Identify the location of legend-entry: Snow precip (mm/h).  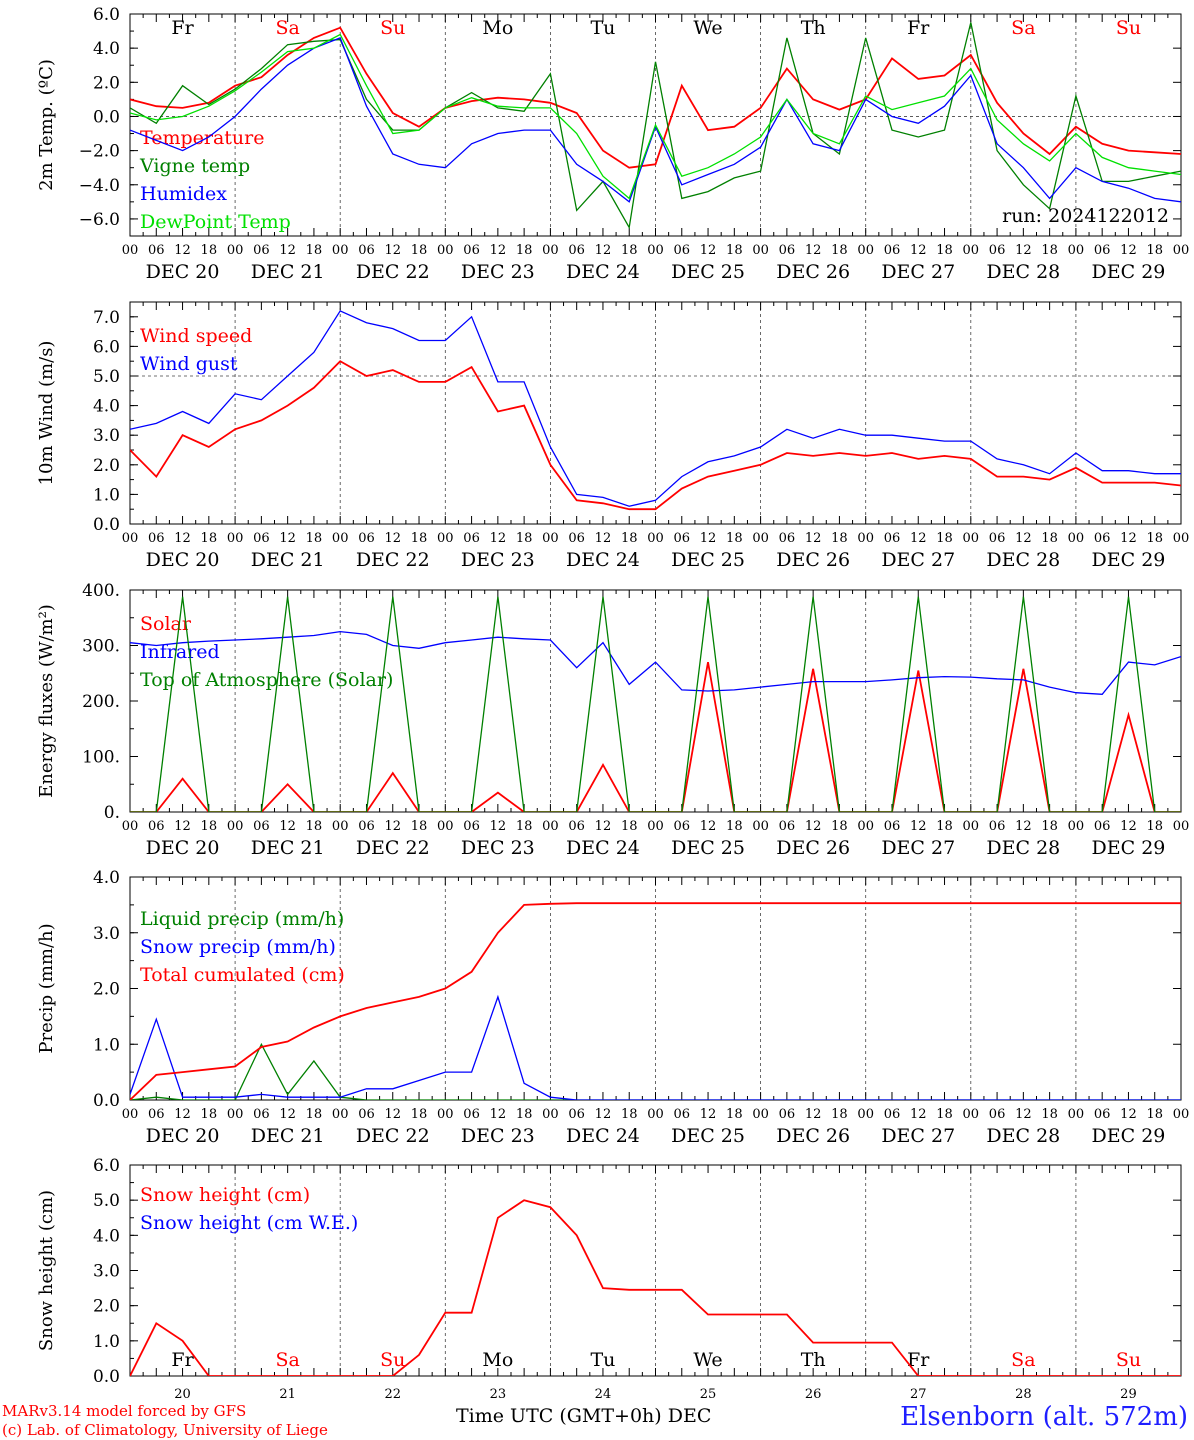
(238, 947).